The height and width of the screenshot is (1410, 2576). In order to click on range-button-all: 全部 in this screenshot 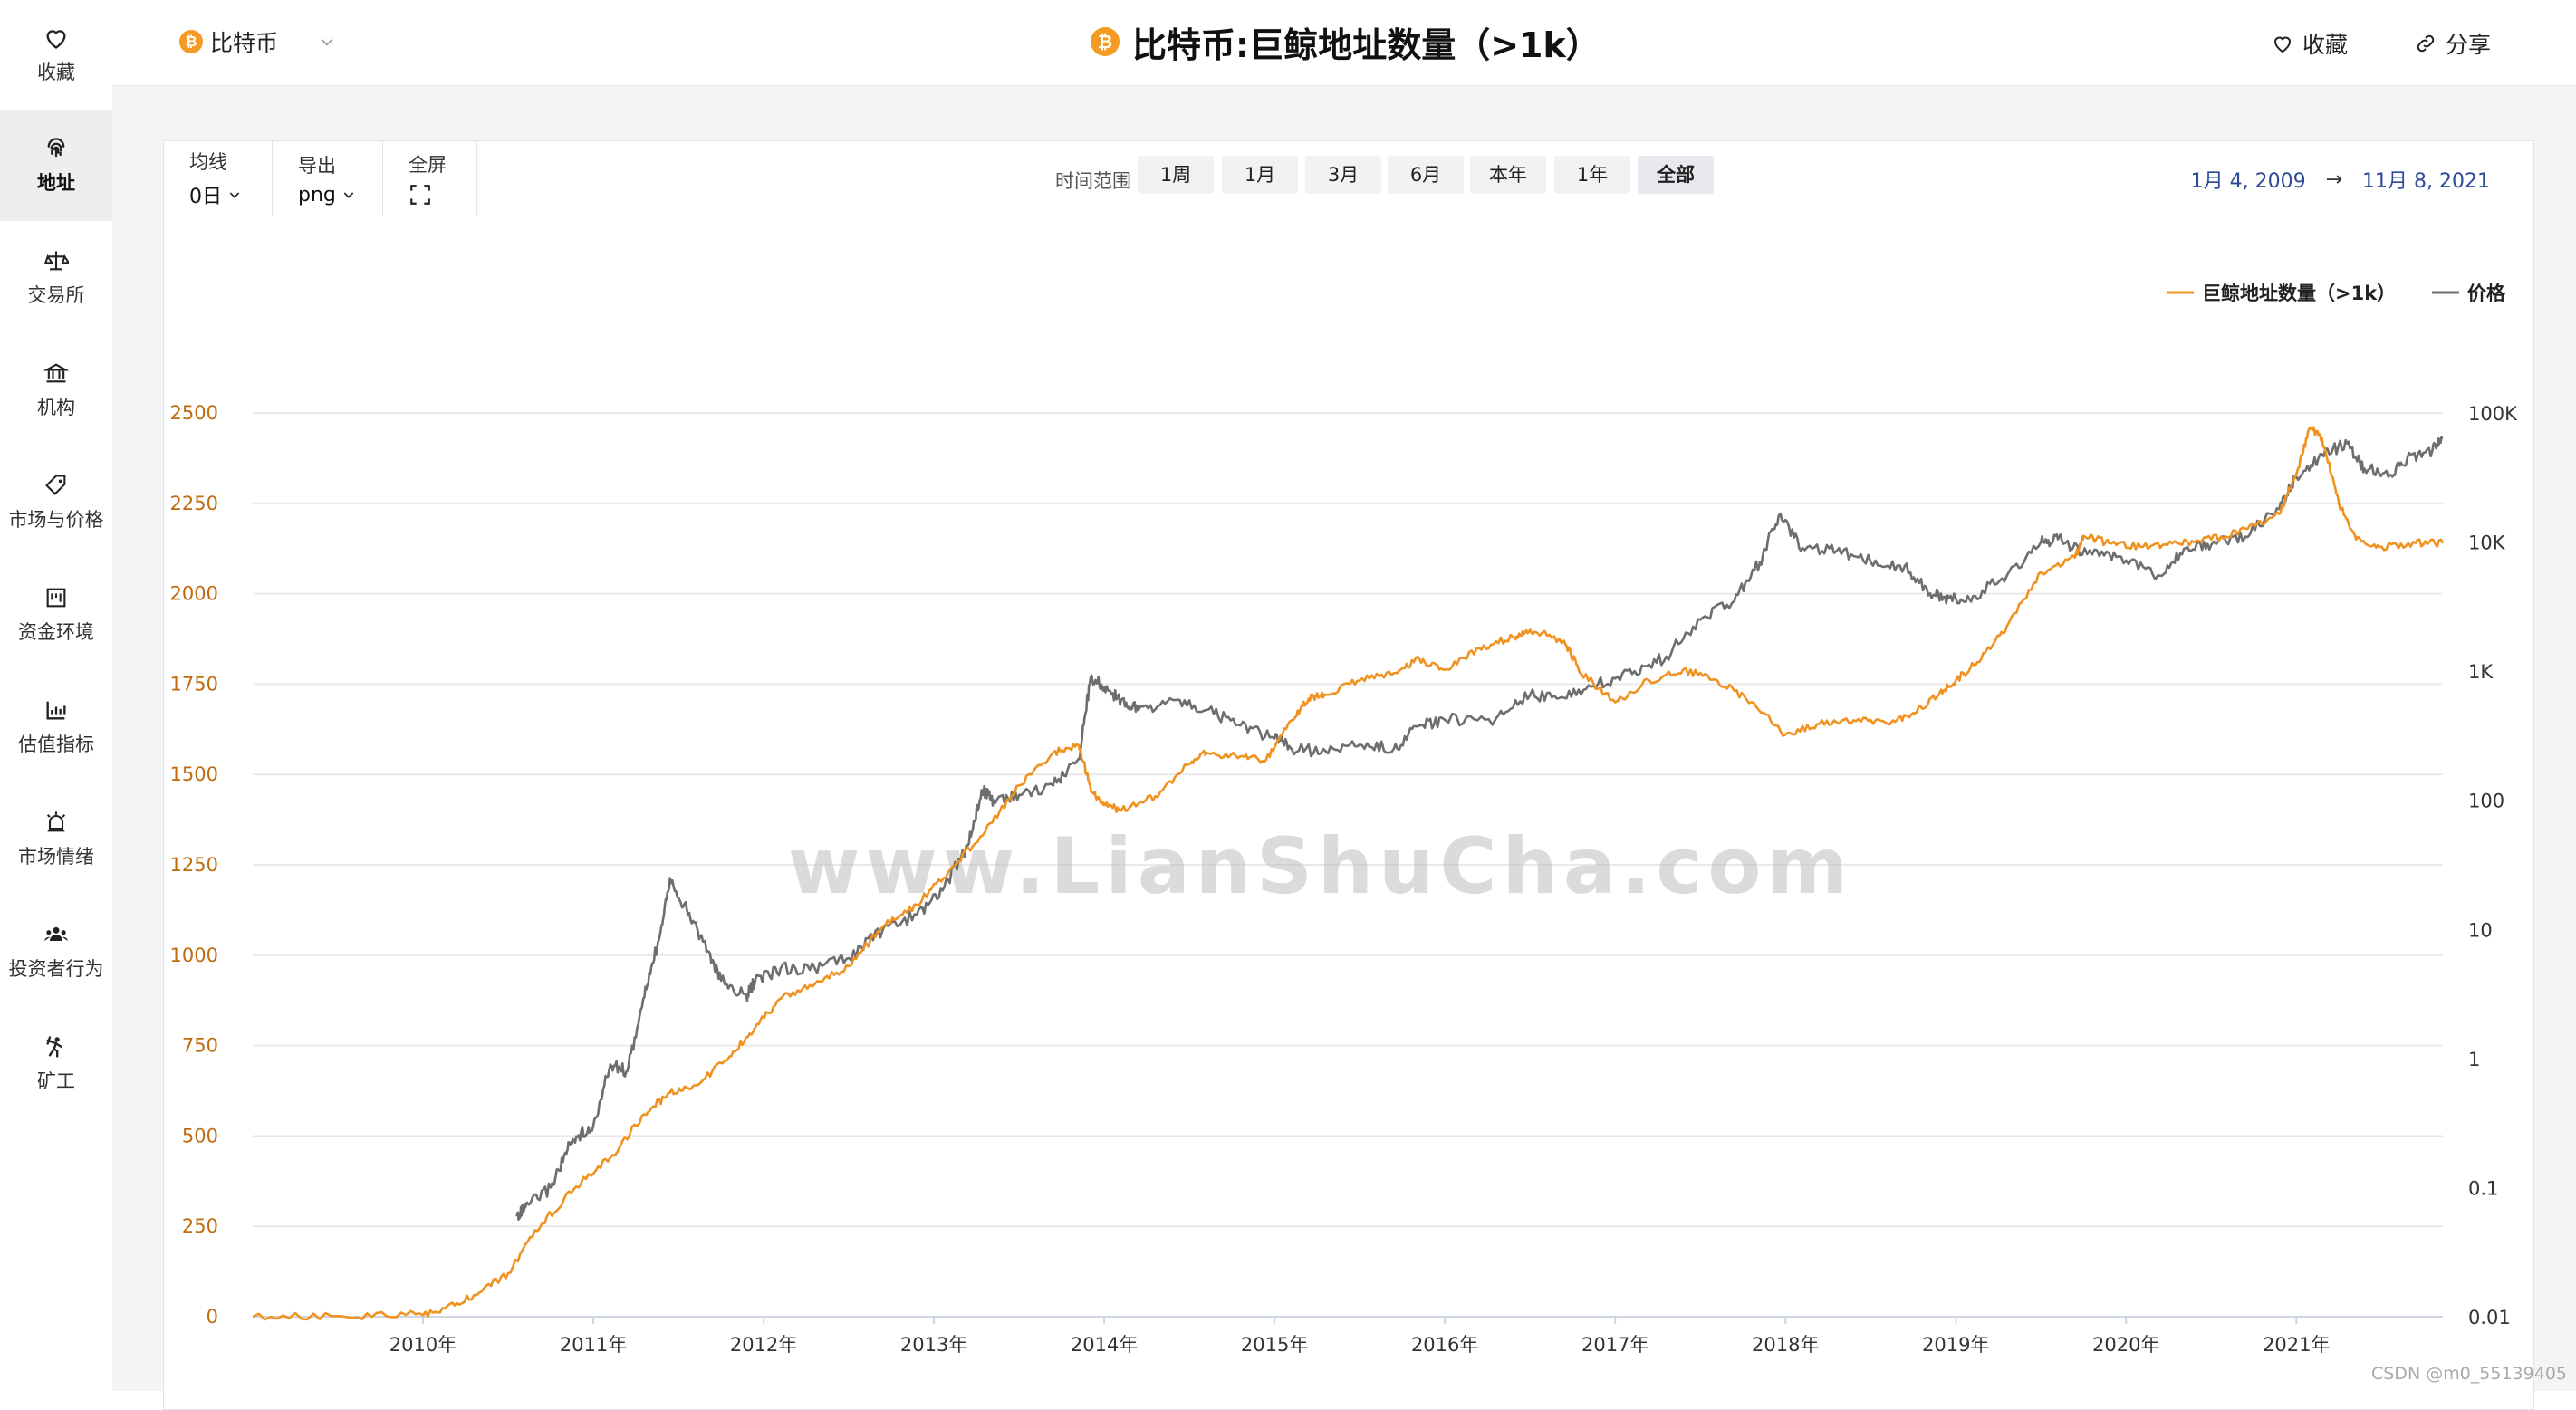, I will do `click(1676, 175)`.